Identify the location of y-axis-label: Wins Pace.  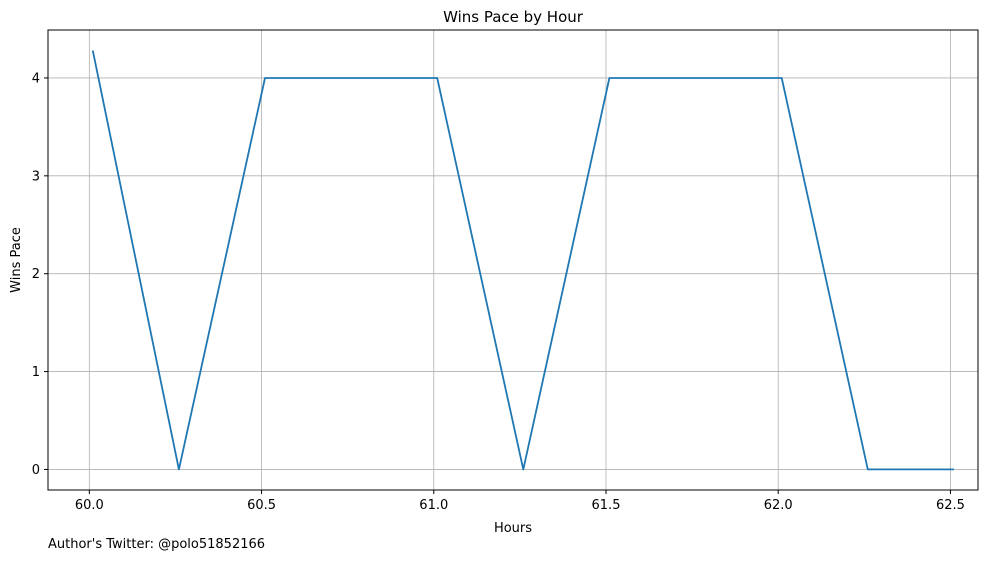
(16, 260).